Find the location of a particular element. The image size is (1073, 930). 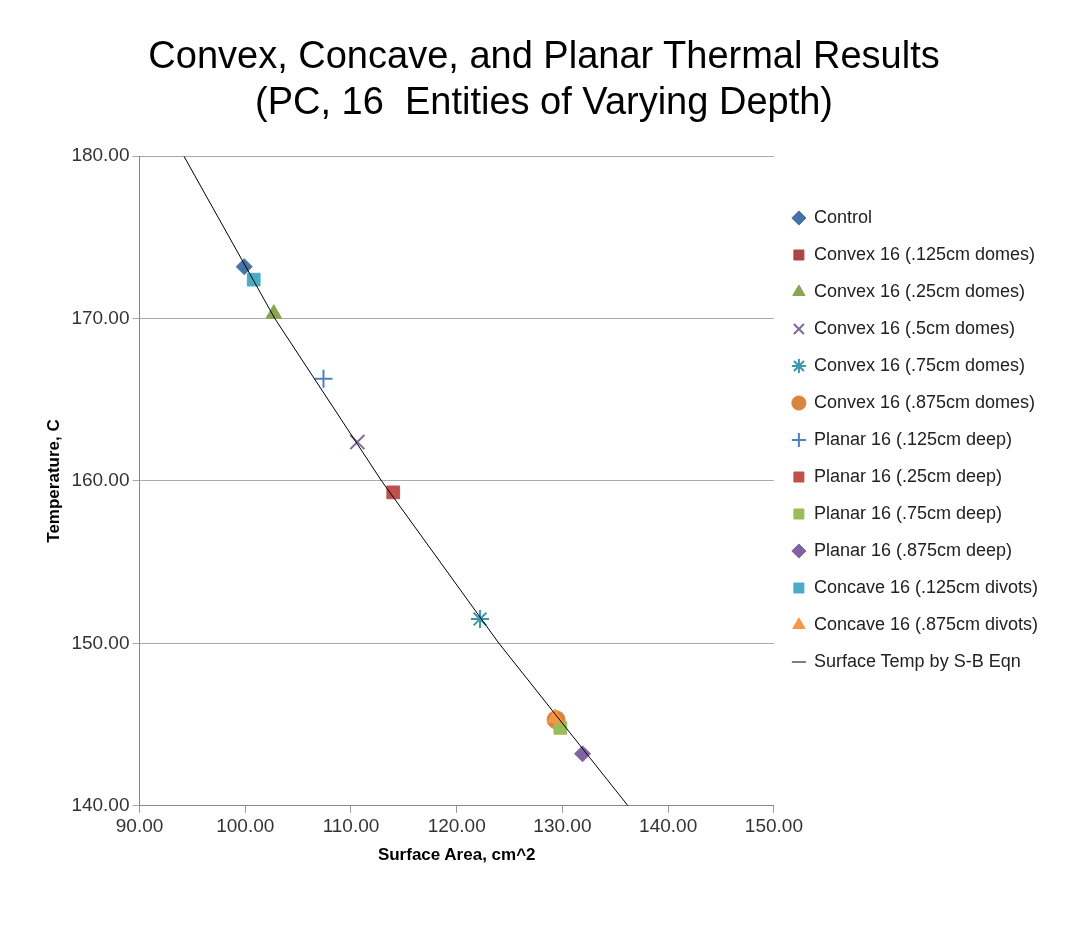

x-tick-label: 120.00 is located at coordinates (456, 826).